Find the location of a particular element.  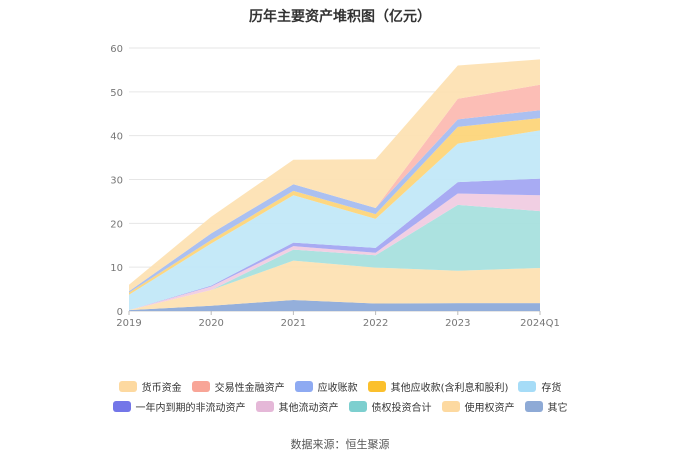

legend-label: 存货 is located at coordinates (551, 388).